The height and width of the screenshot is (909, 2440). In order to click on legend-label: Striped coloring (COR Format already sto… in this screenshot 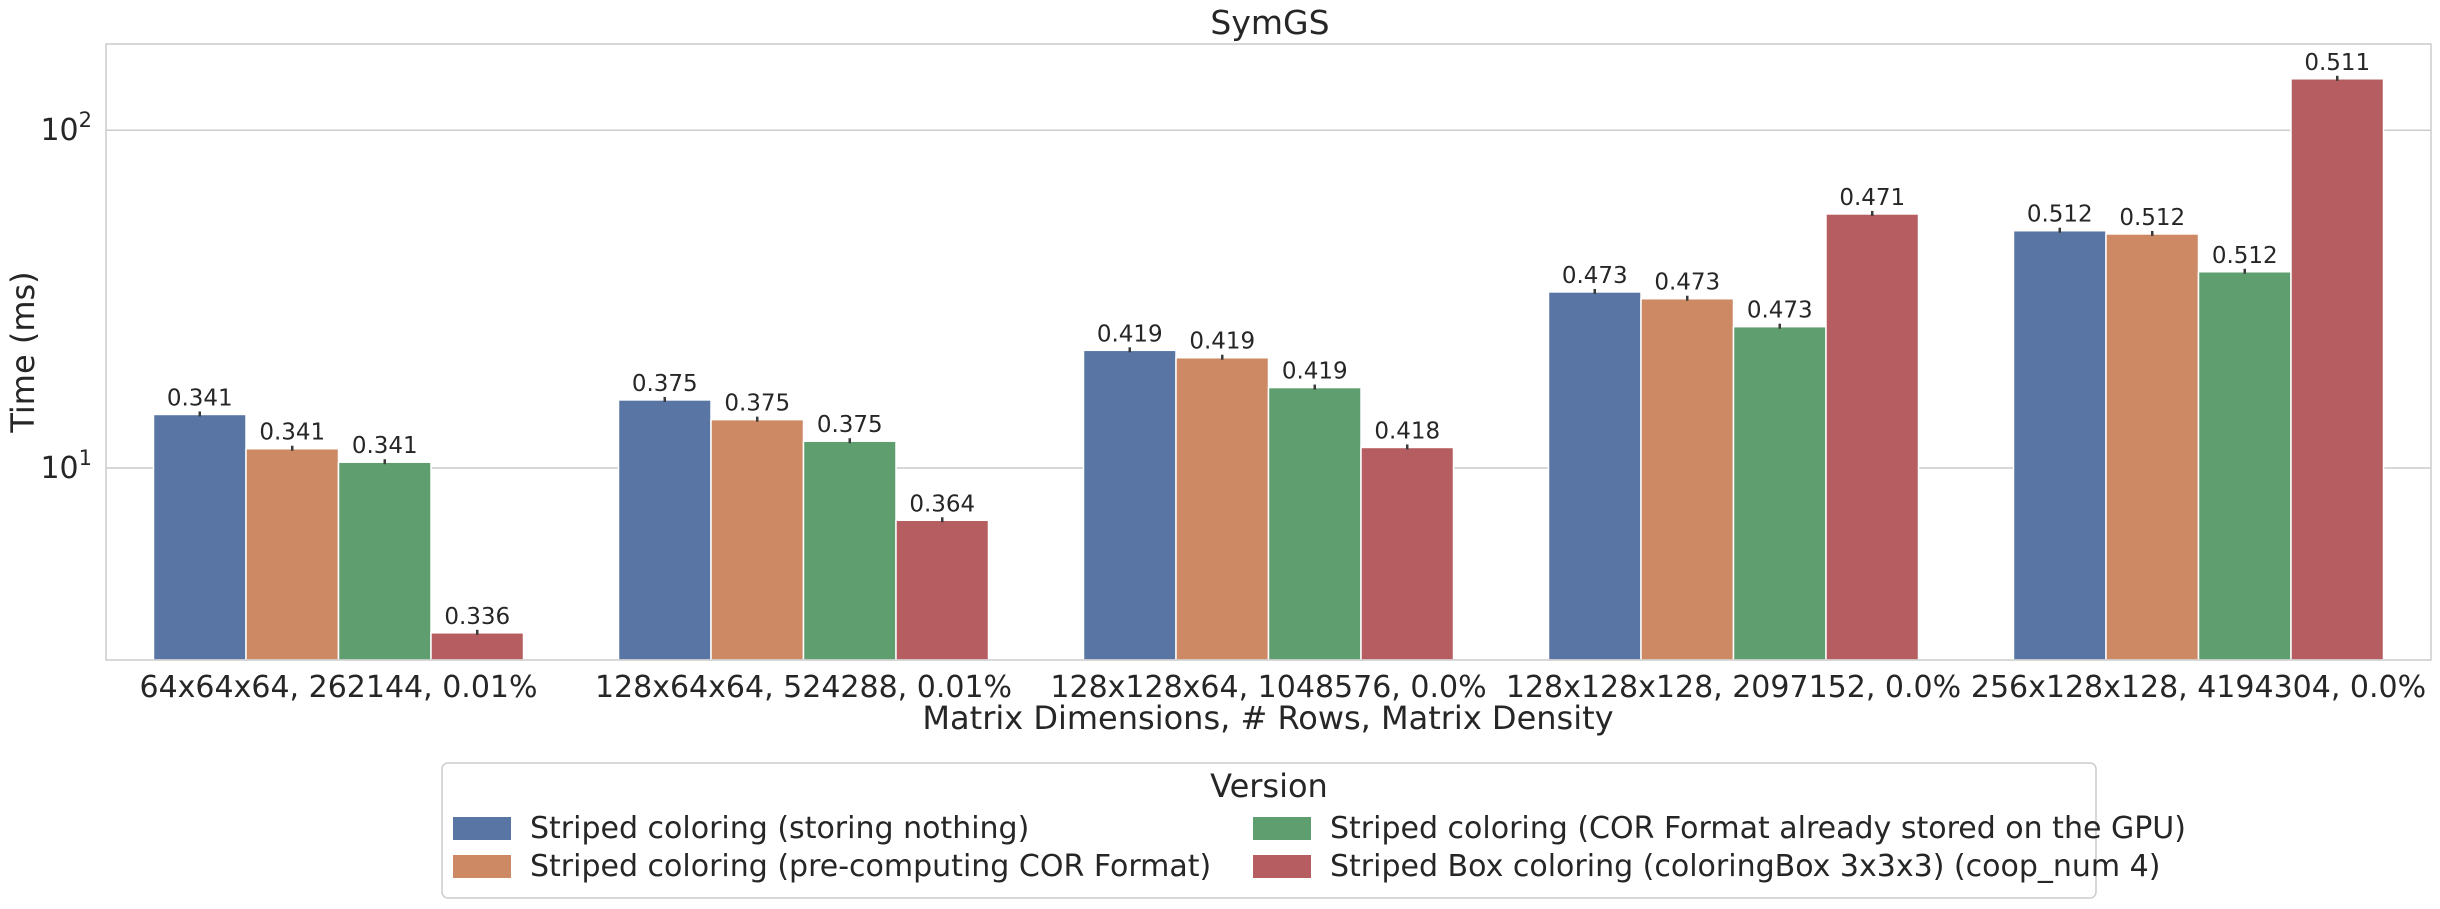, I will do `click(1758, 828)`.